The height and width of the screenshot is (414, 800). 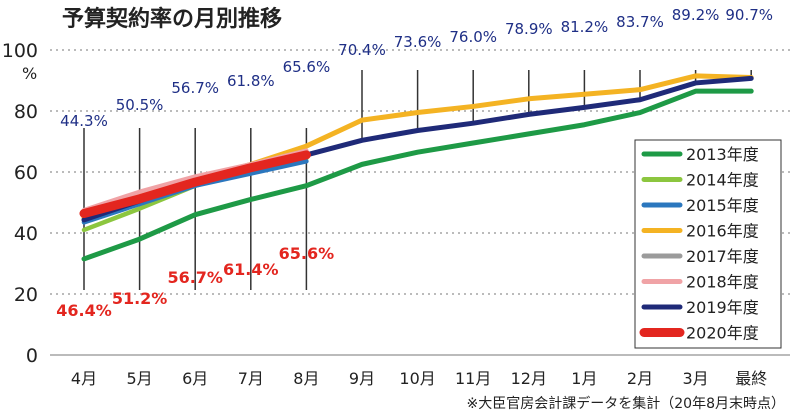 I want to click on data-label-2019: 90.7%, so click(x=749, y=15).